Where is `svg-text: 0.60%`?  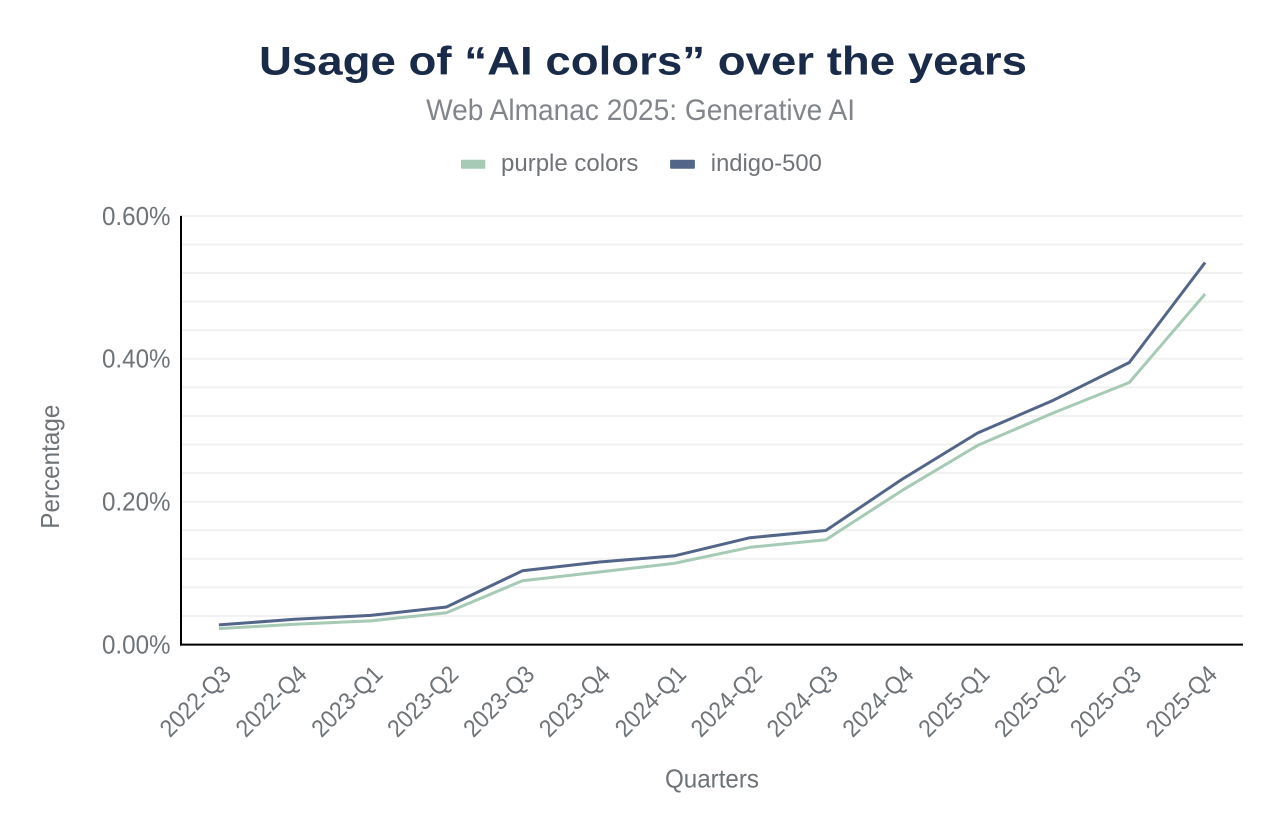
svg-text: 0.60% is located at coordinates (136, 216).